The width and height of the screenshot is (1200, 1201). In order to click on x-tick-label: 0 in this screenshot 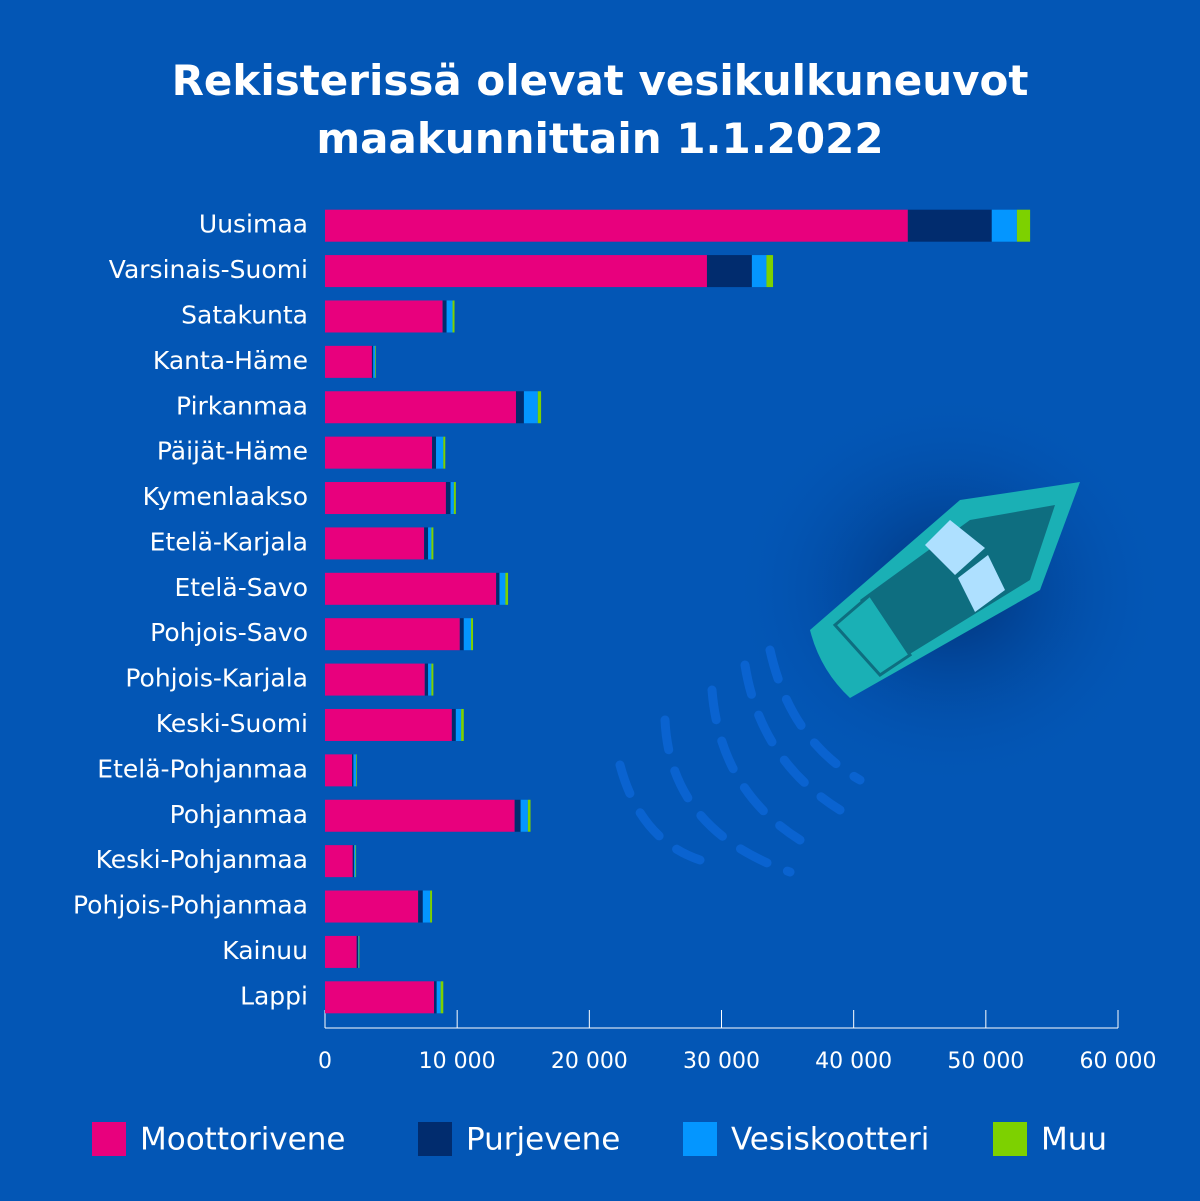, I will do `click(325, 1061)`.